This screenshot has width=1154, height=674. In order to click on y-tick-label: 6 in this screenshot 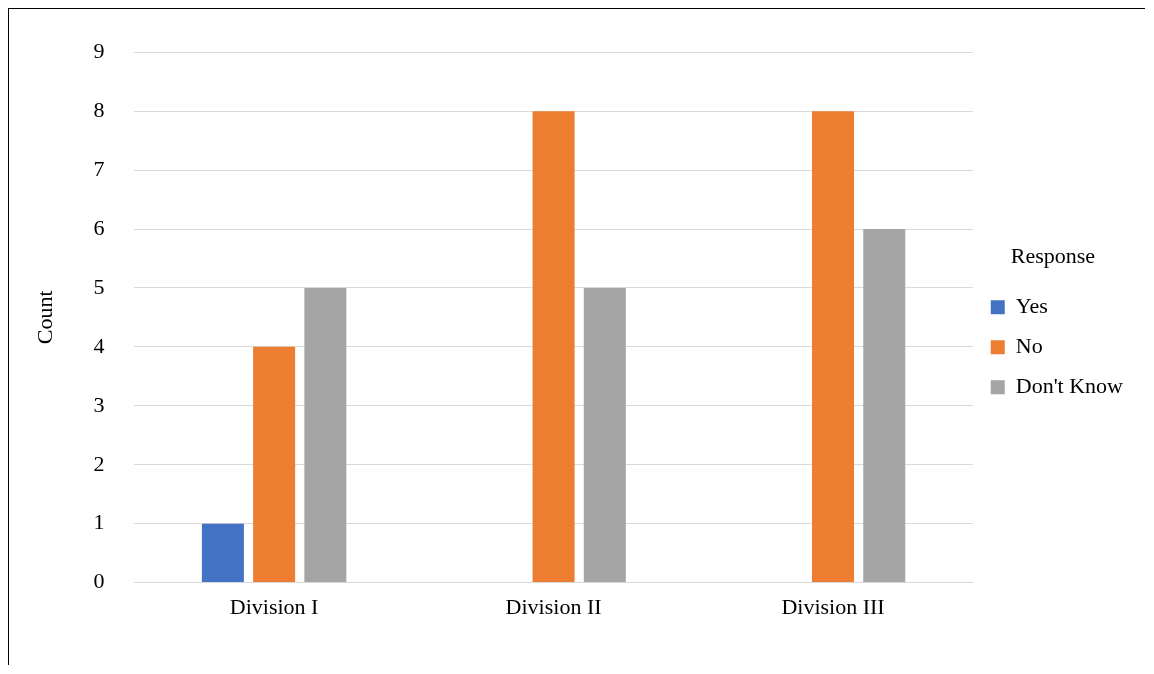, I will do `click(99, 227)`.